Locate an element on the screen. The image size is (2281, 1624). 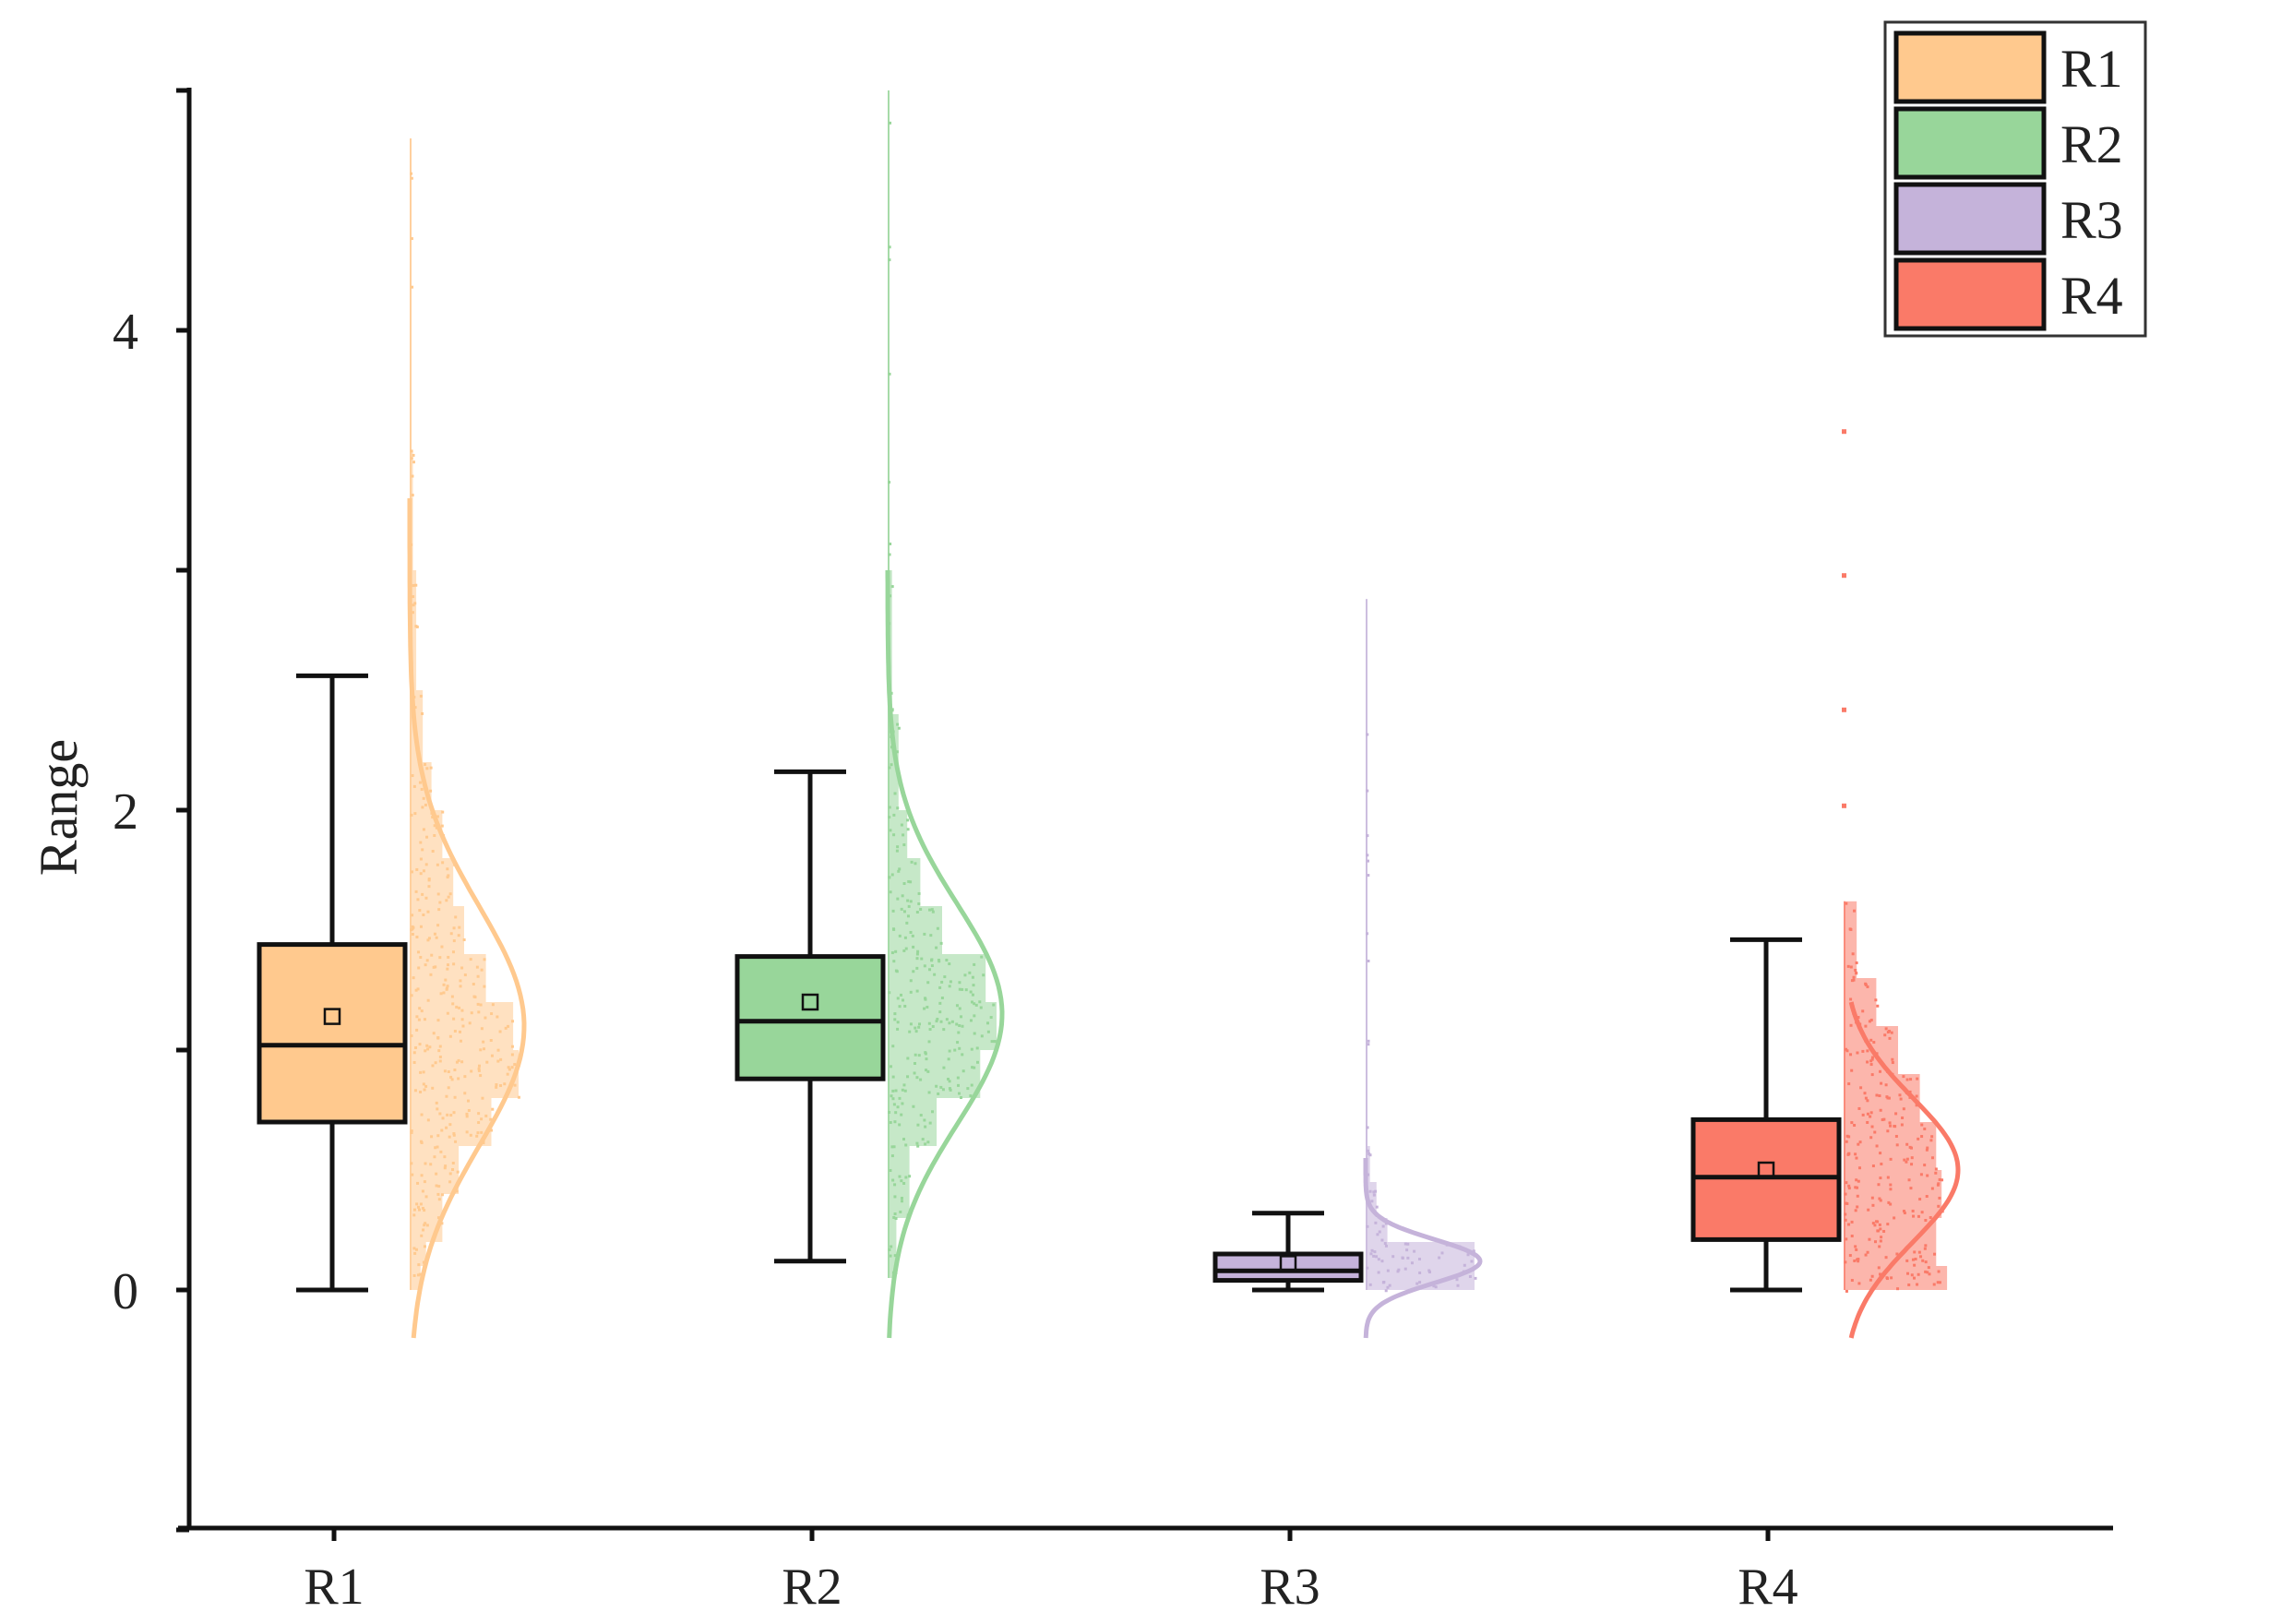
histogram-bar is located at coordinates (1377, 1230).